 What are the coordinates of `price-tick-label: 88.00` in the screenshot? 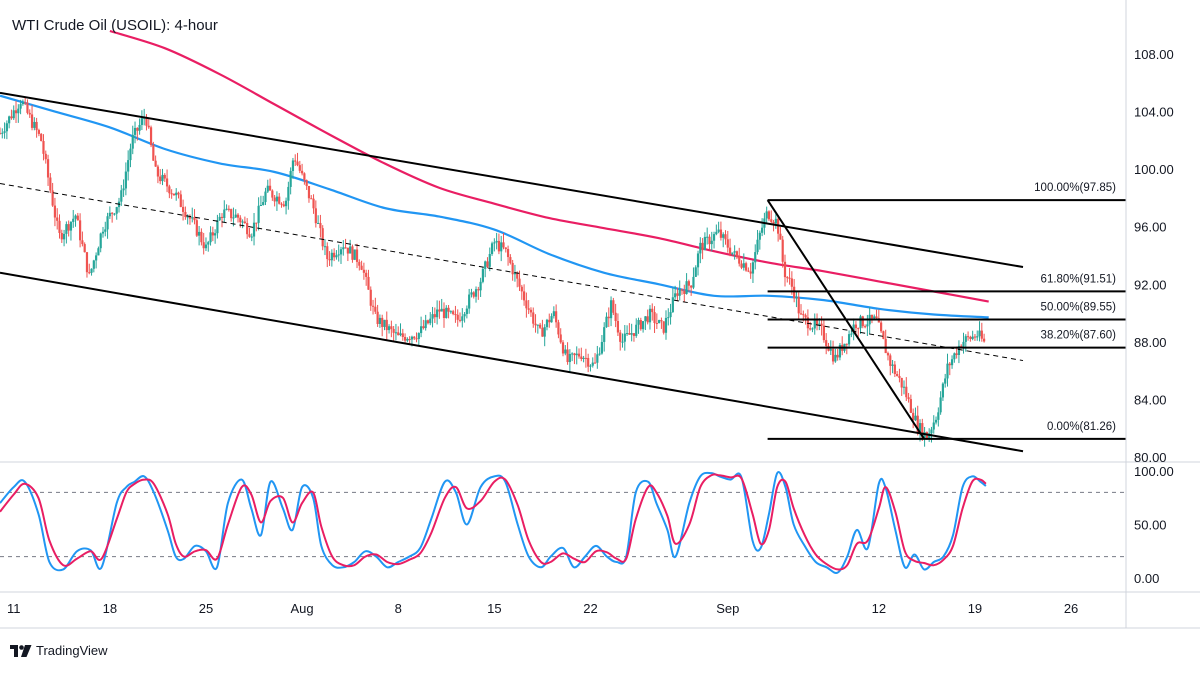 It's located at (1150, 342).